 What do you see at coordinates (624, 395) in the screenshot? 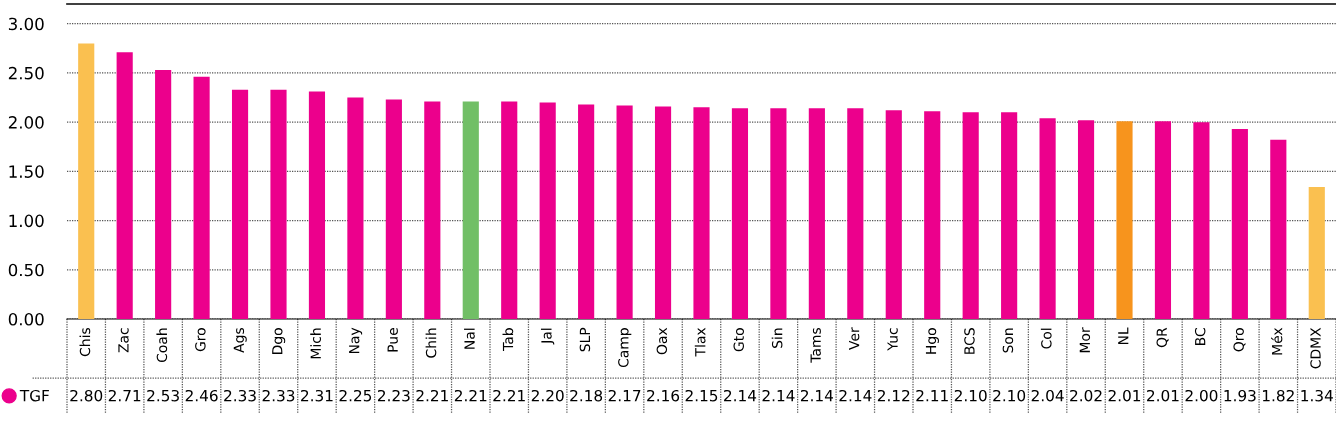
I see `data-label: 2.17` at bounding box center [624, 395].